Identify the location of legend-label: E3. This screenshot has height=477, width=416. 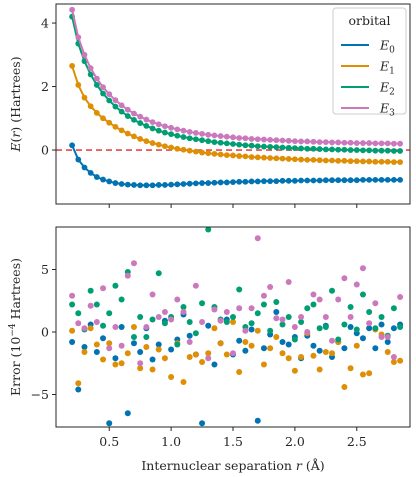
(387, 110).